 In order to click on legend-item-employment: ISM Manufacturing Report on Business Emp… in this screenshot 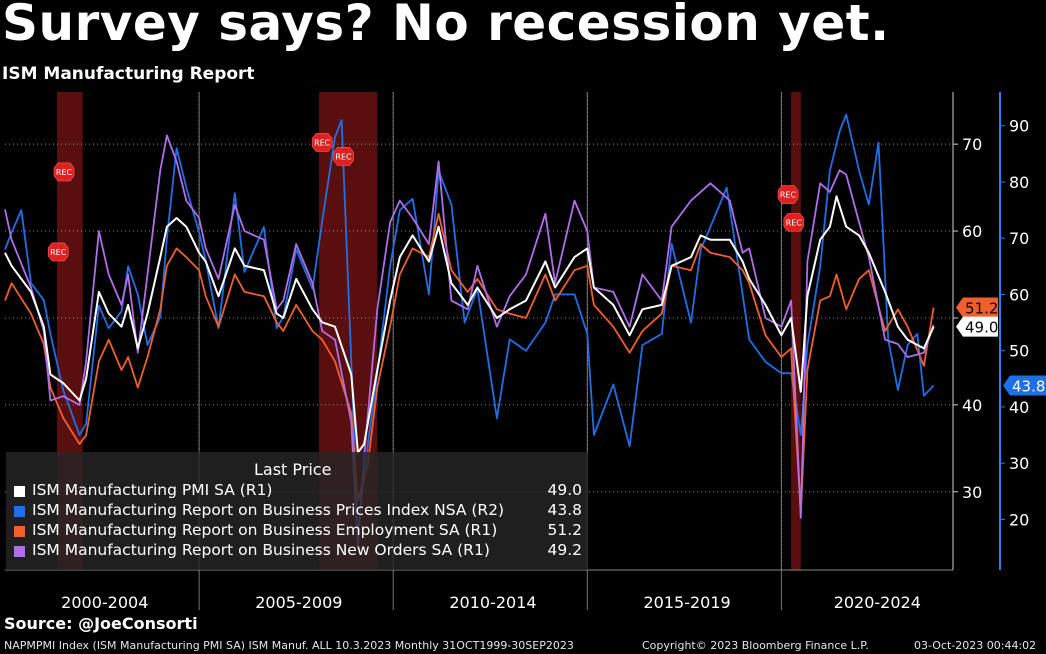, I will do `click(298, 531)`.